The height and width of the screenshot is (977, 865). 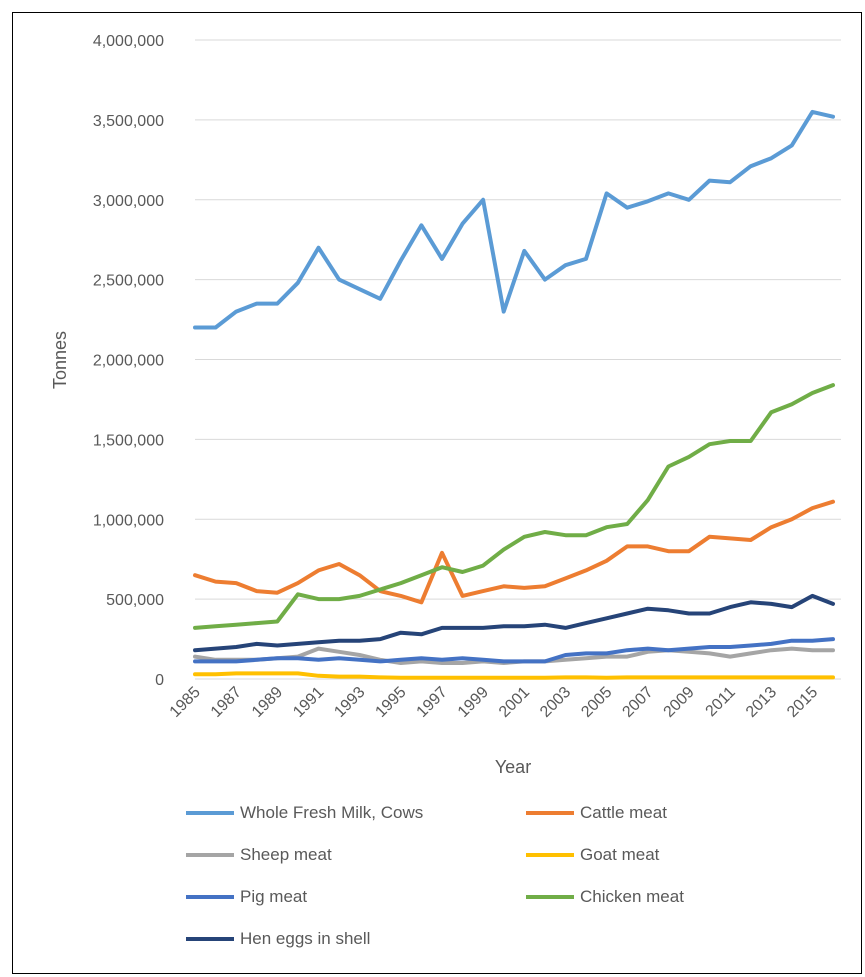 What do you see at coordinates (632, 896) in the screenshot?
I see `legend-label: Chicken meat` at bounding box center [632, 896].